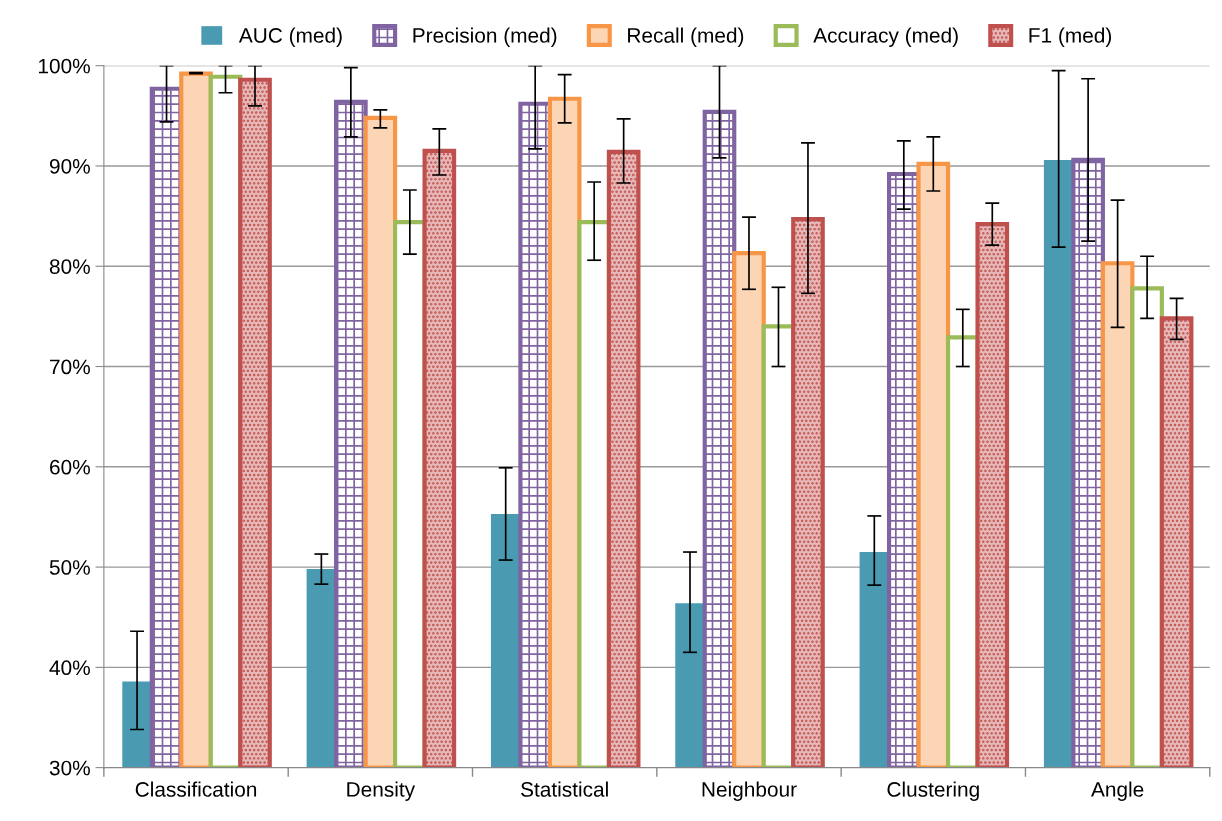 This screenshot has width=1222, height=821. What do you see at coordinates (381, 791) in the screenshot?
I see `x-tick-label: Density` at bounding box center [381, 791].